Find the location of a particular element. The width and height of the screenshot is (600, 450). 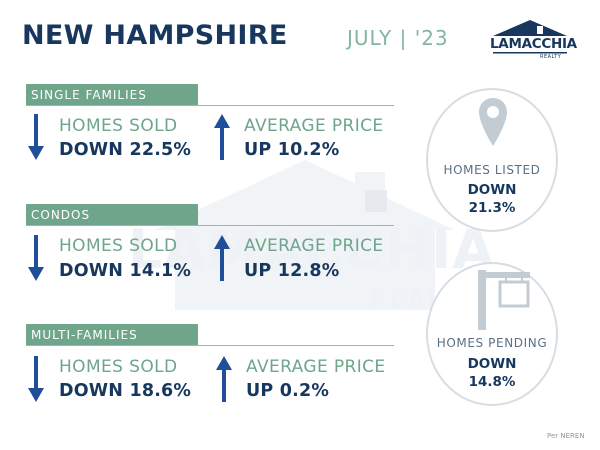

logo-roof-icon is located at coordinates (530, 37).